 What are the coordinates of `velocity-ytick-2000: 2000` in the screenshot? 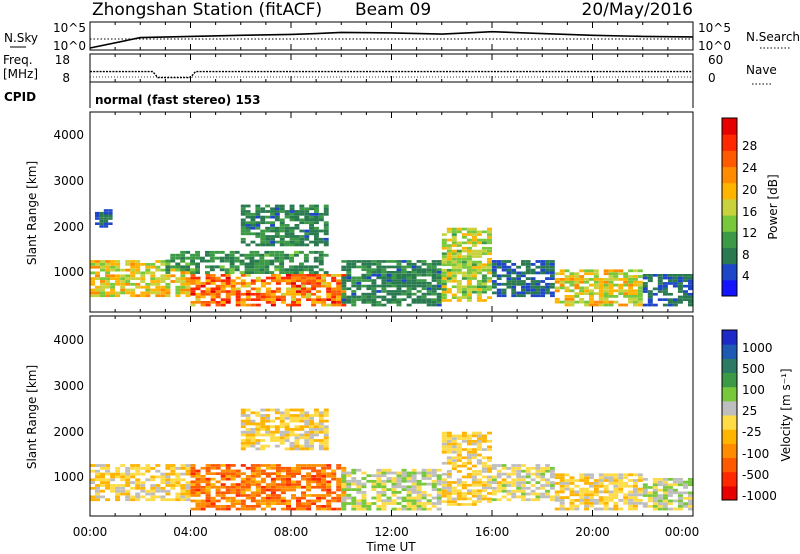 It's located at (68, 432).